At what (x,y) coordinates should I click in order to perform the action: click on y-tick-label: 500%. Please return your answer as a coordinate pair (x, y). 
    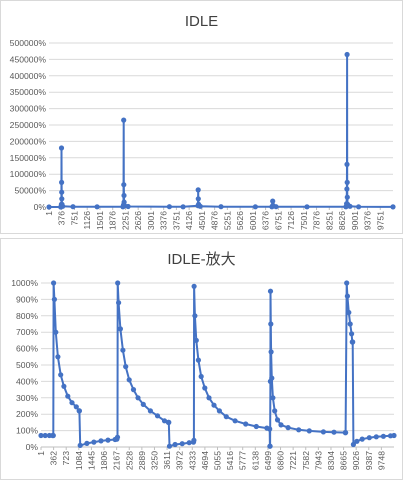
    Looking at the image, I should click on (27, 365).